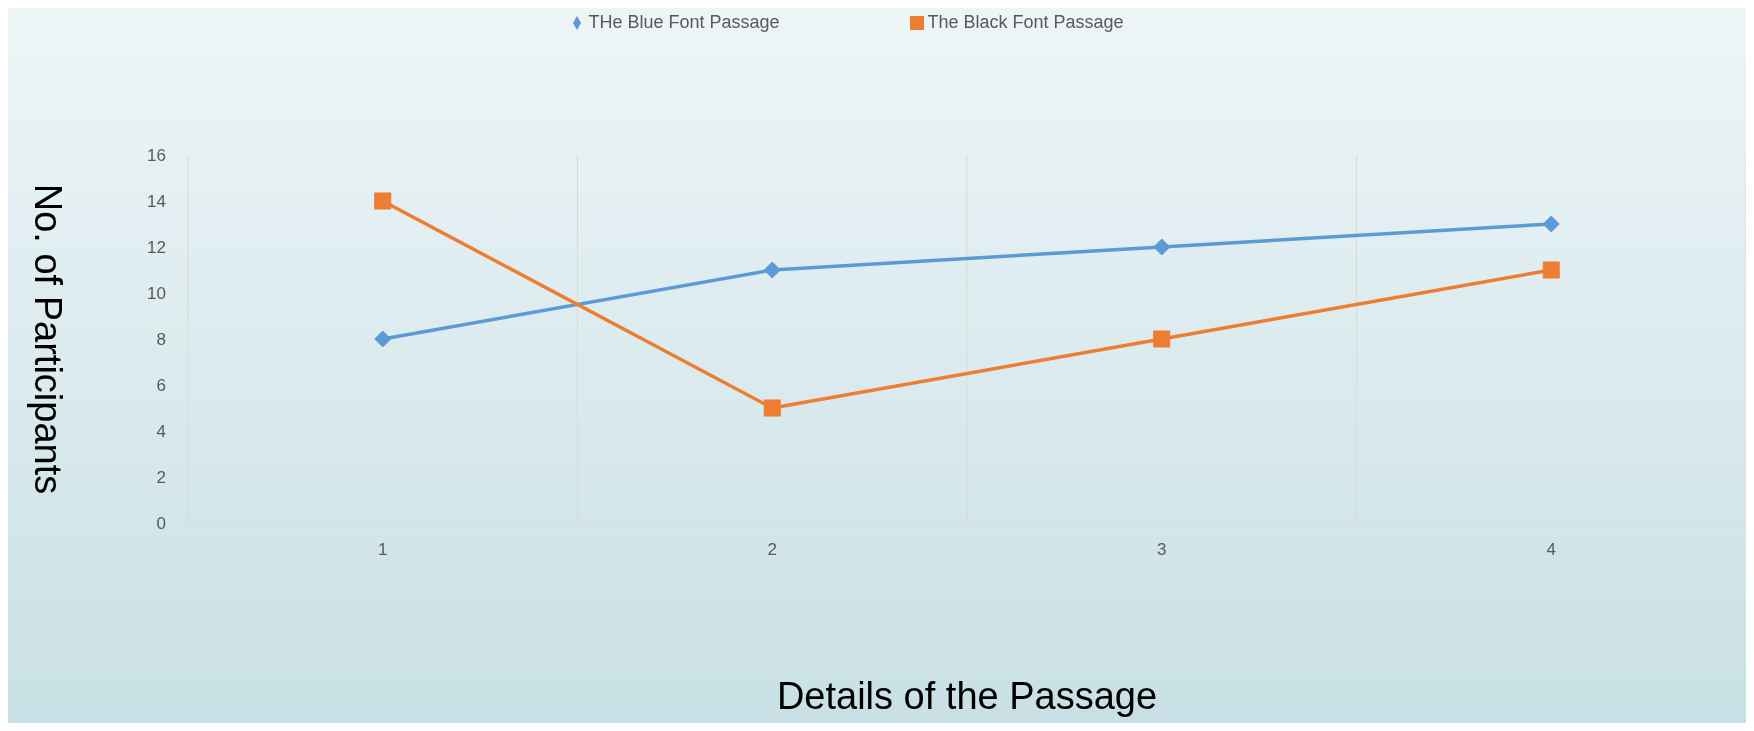  What do you see at coordinates (161, 478) in the screenshot?
I see `y-tick-label: 2` at bounding box center [161, 478].